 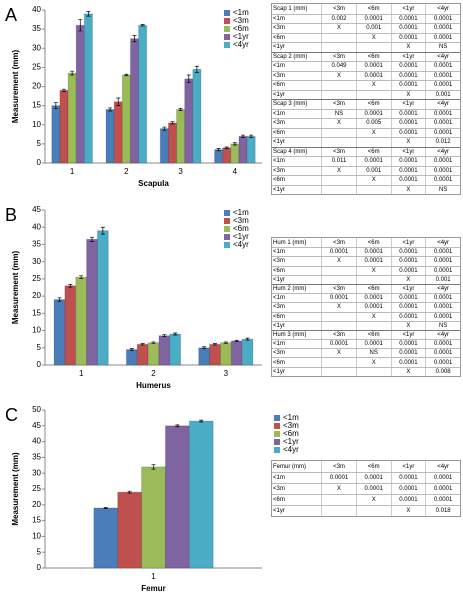 What do you see at coordinates (36, 244) in the screenshot?
I see `y-tick-label: 35` at bounding box center [36, 244].